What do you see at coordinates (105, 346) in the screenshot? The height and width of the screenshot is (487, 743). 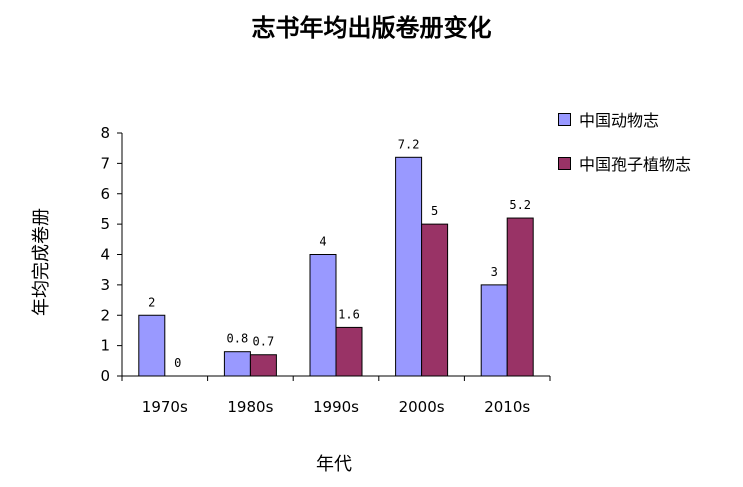 I see `y-tick-label: 1` at bounding box center [105, 346].